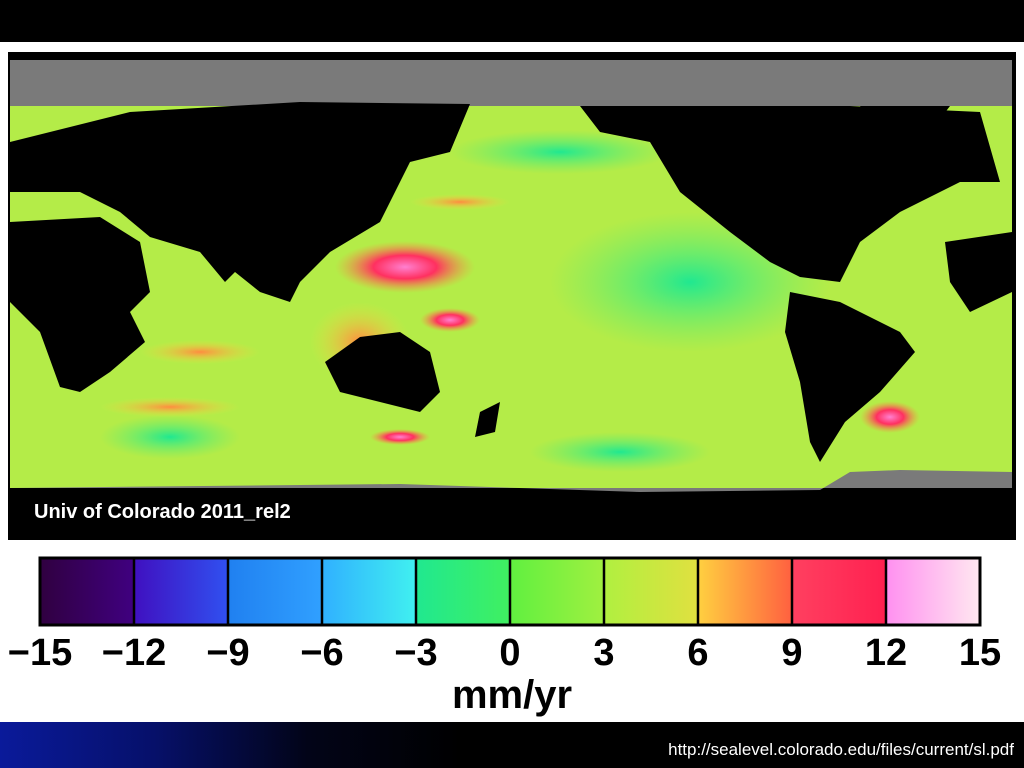  Describe the element at coordinates (512, 21) in the screenshot. I see `top-bar` at that location.